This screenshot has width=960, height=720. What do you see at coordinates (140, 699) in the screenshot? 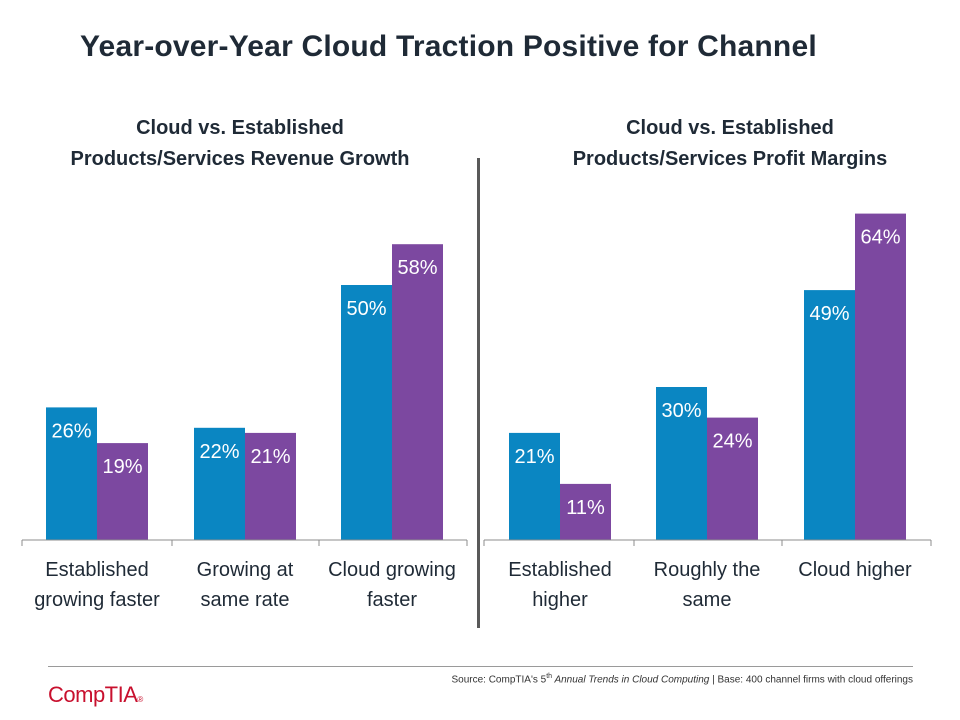
I see `logo-registered-mark: ®` at bounding box center [140, 699].